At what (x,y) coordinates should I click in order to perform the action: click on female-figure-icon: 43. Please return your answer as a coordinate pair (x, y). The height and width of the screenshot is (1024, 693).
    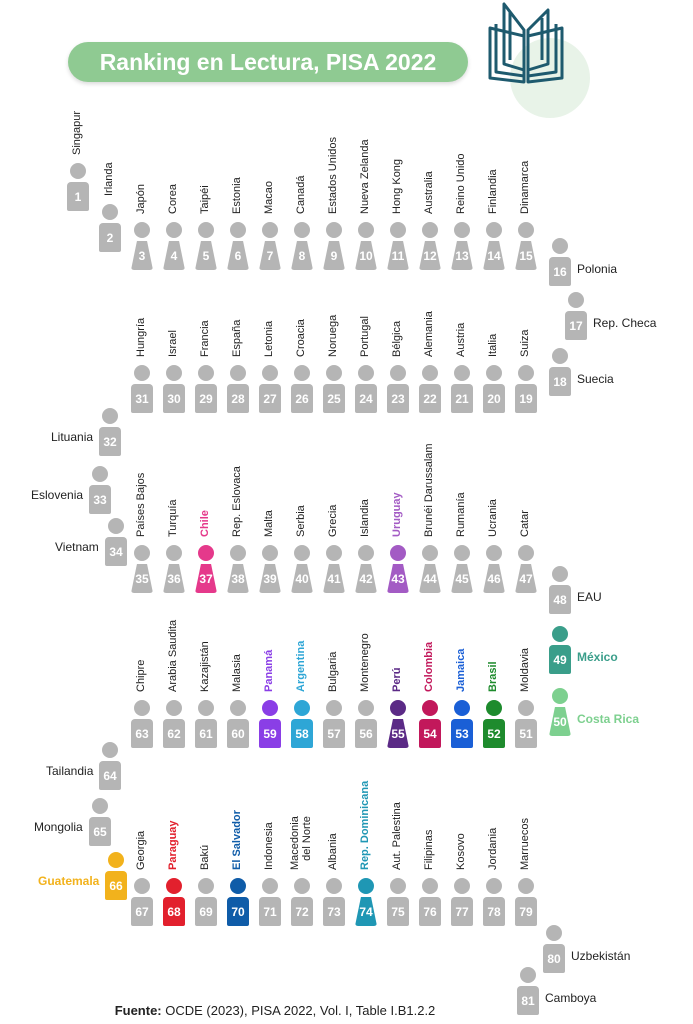
    Looking at the image, I should click on (398, 569).